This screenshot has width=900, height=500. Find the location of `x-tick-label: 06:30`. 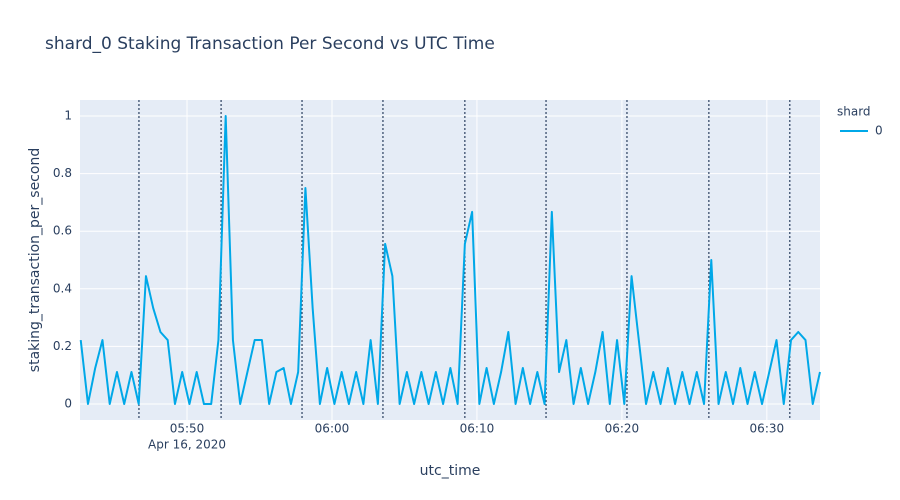

x-tick-label: 06:30 is located at coordinates (767, 429).